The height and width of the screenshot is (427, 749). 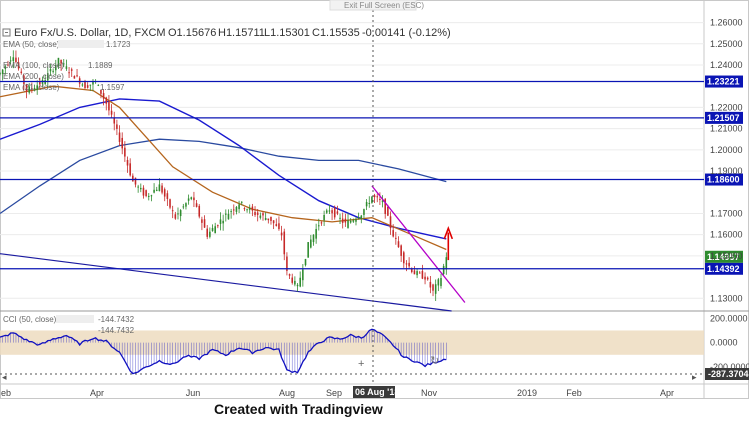 I want to click on current-price-label: 1.14957, so click(x=723, y=257).